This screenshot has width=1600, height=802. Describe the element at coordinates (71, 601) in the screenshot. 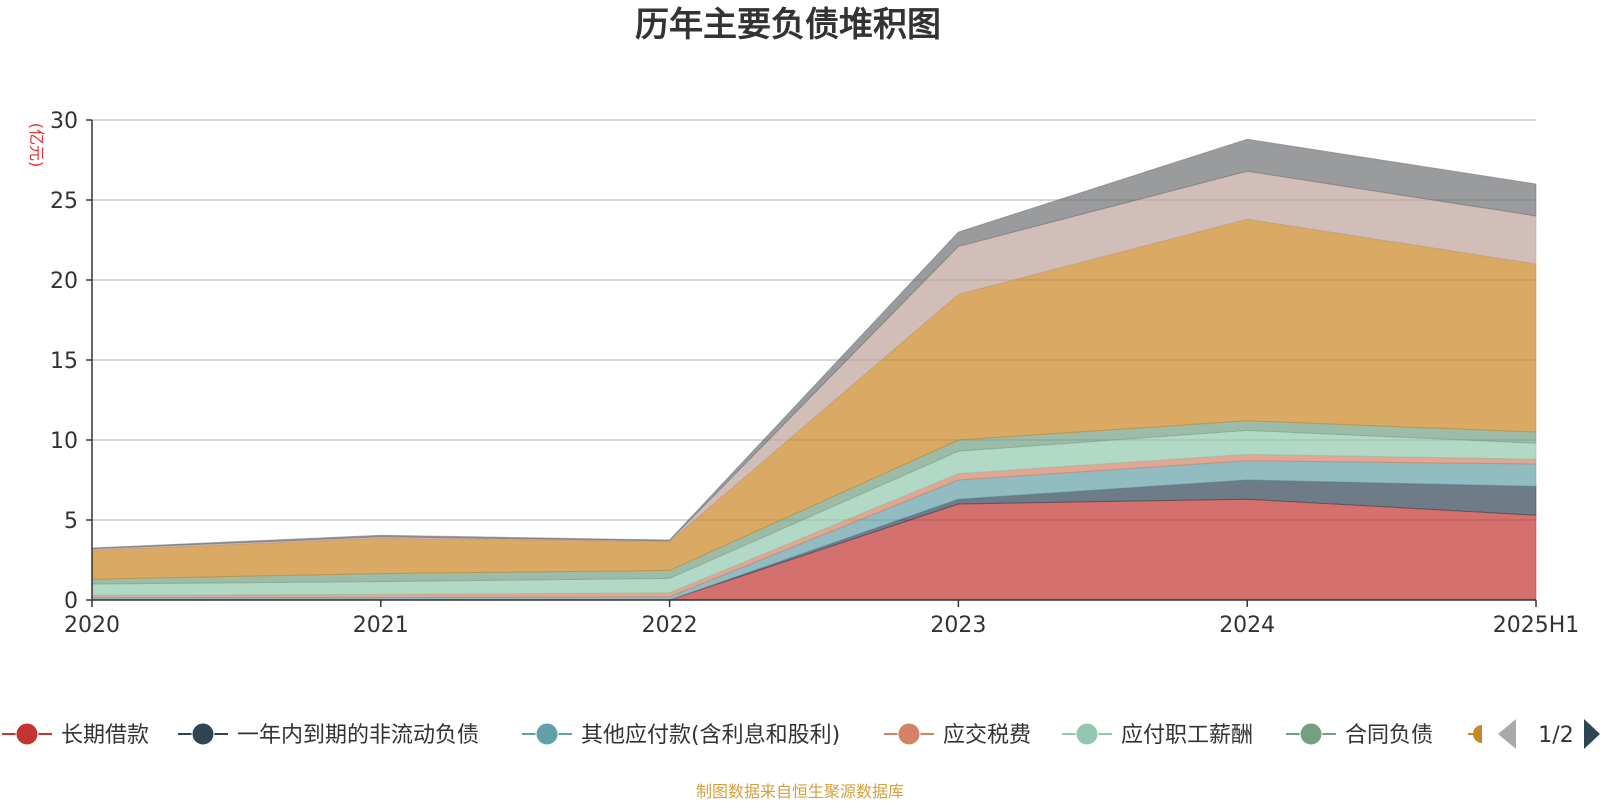

I see `y-tick-label: 0` at that location.